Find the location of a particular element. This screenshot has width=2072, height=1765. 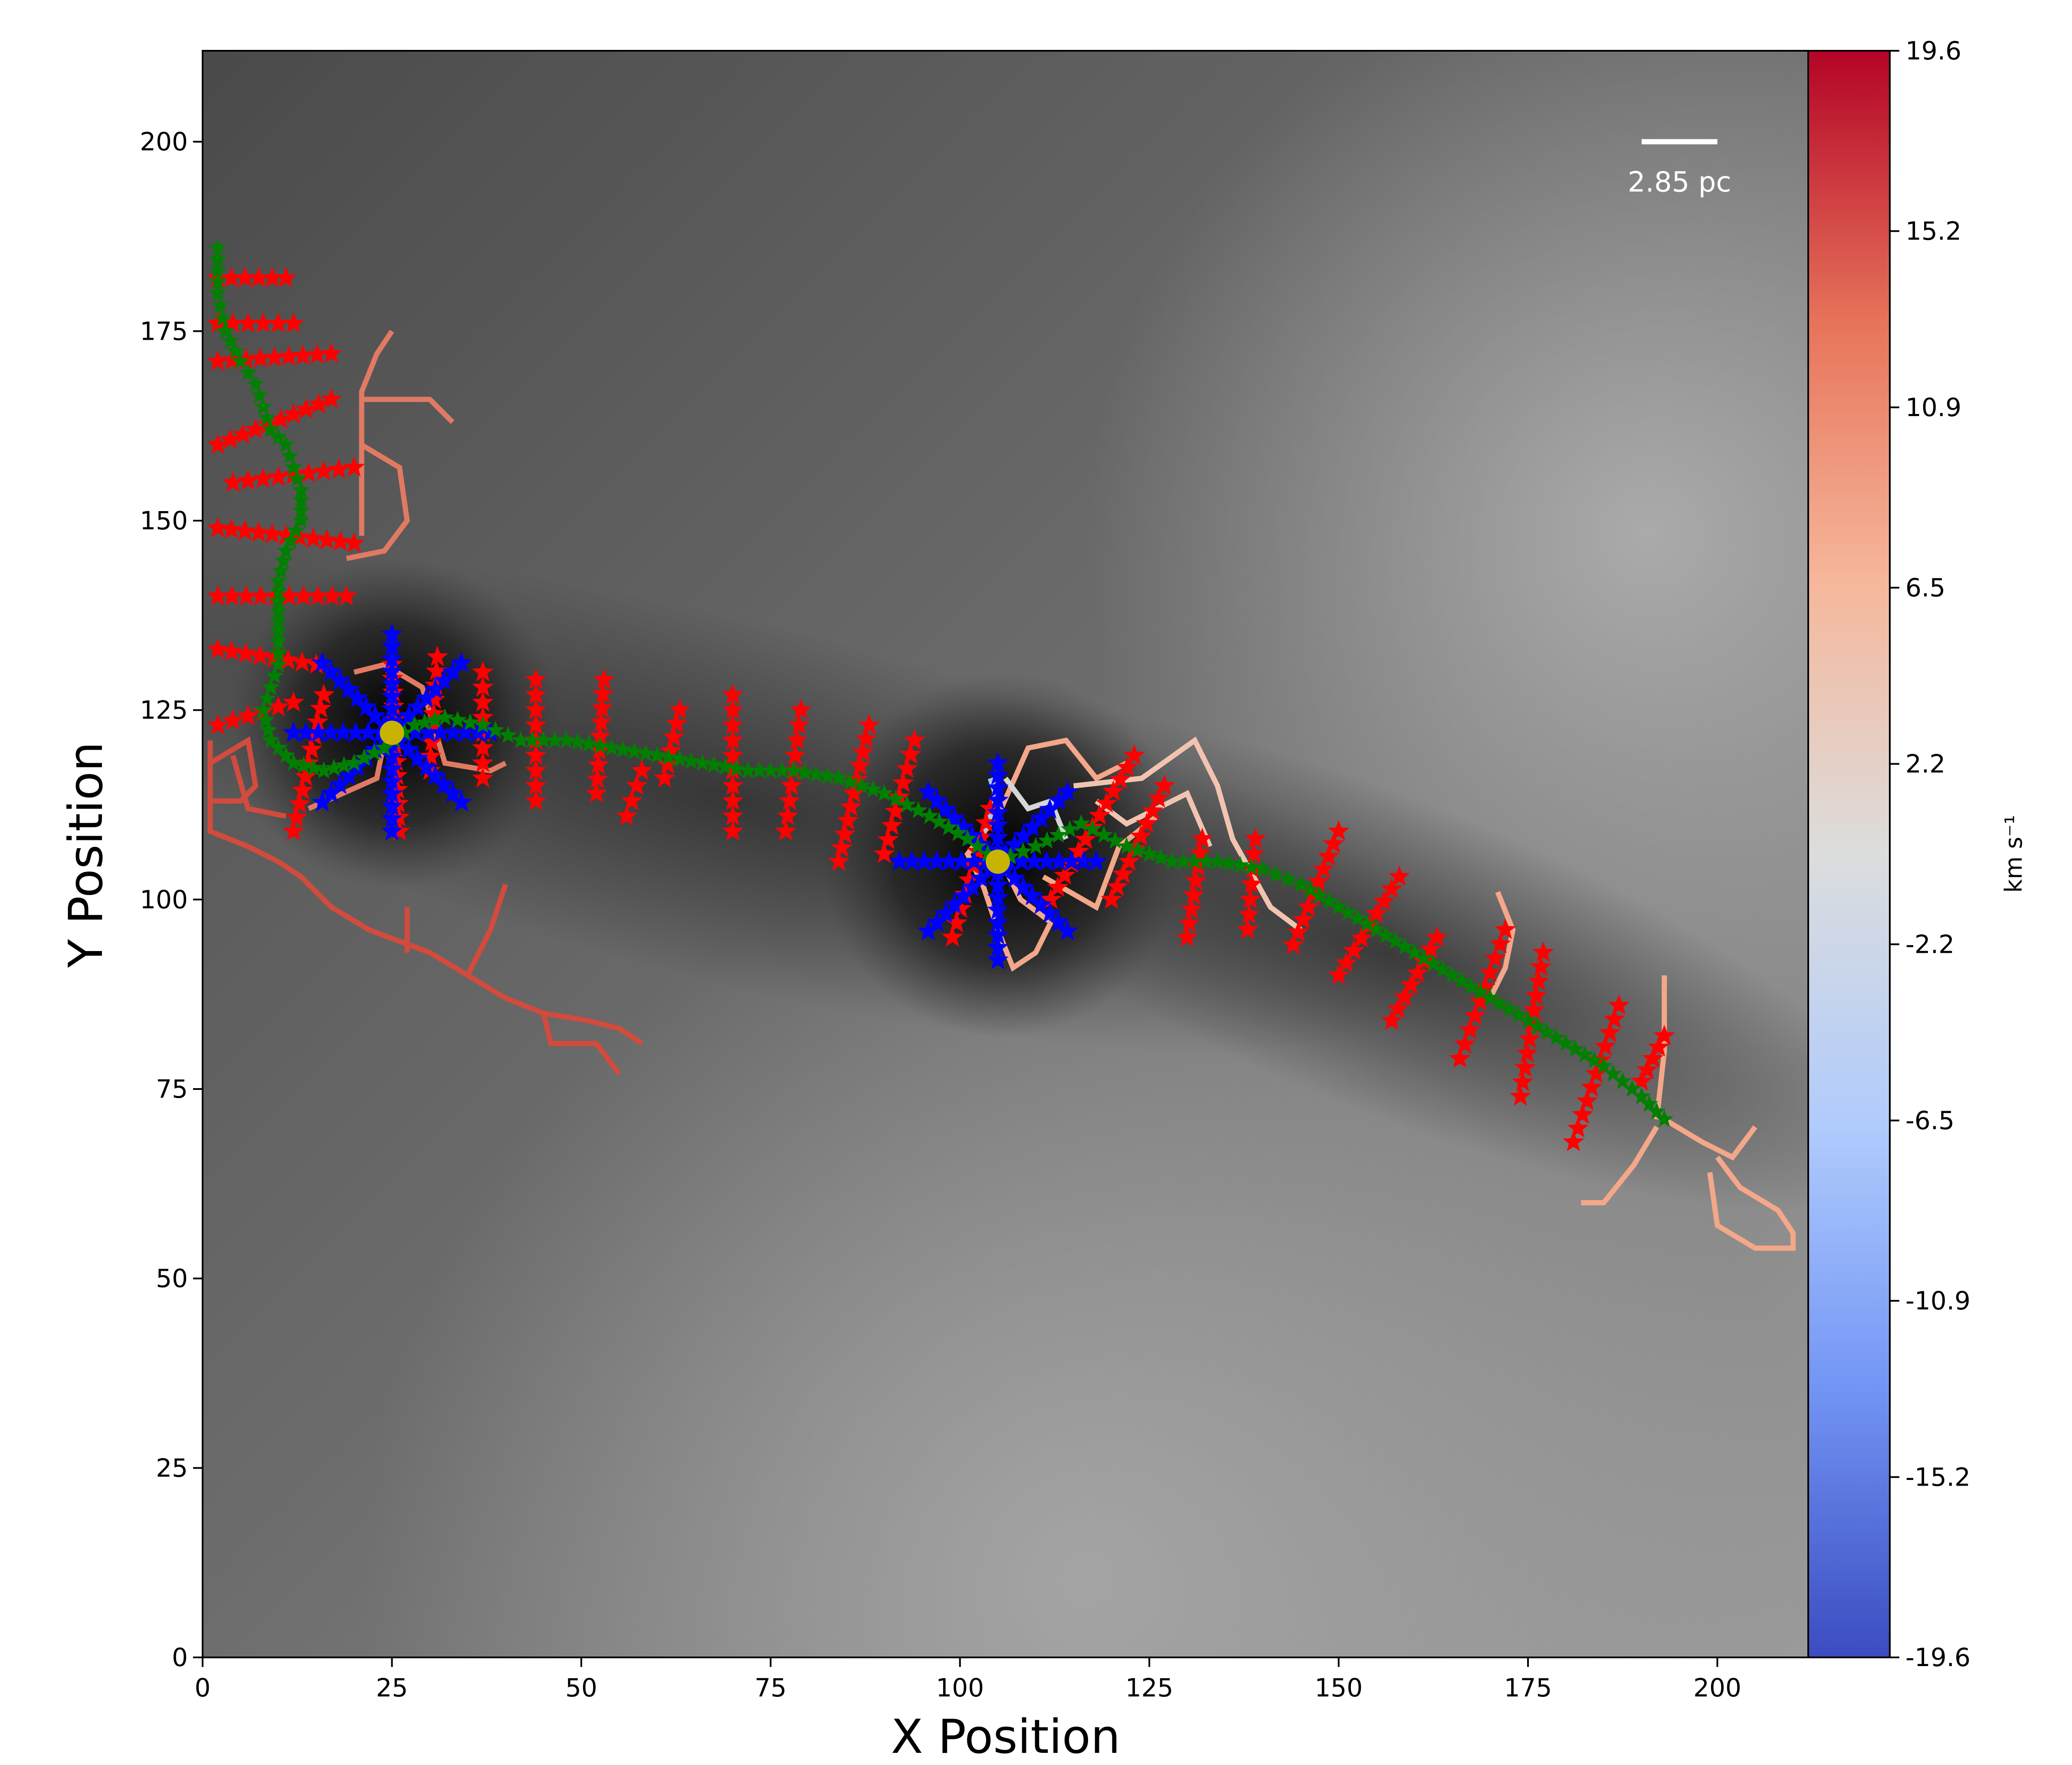

y-tick-label: 125 is located at coordinates (164, 710).